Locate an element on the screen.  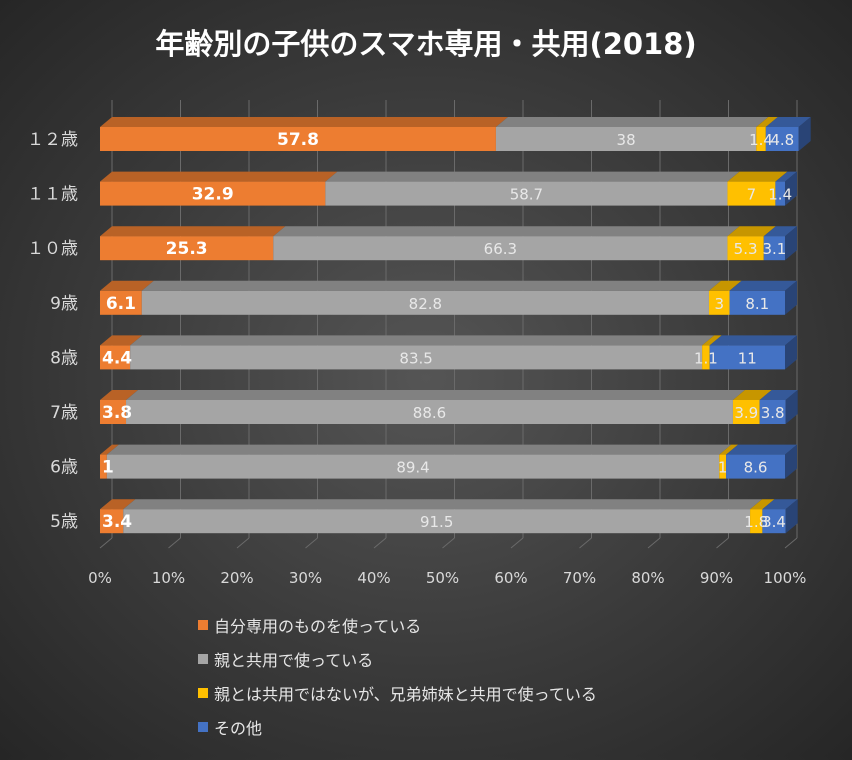
data-label: 88.6 is located at coordinates (429, 413).